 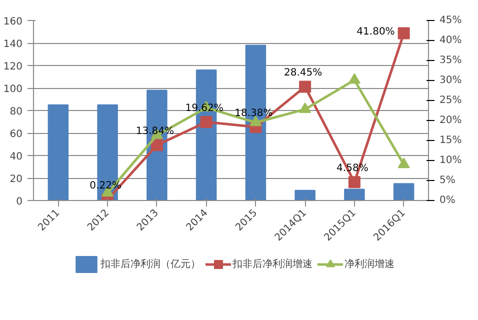 What do you see at coordinates (451, 100) in the screenshot?
I see `y2-tick-label: 25%` at bounding box center [451, 100].